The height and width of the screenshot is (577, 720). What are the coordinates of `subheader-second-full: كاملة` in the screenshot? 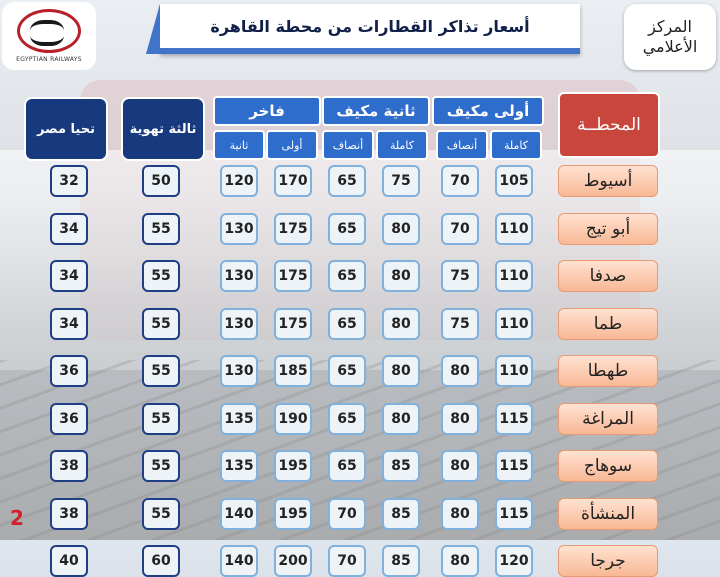 It's located at (402, 145).